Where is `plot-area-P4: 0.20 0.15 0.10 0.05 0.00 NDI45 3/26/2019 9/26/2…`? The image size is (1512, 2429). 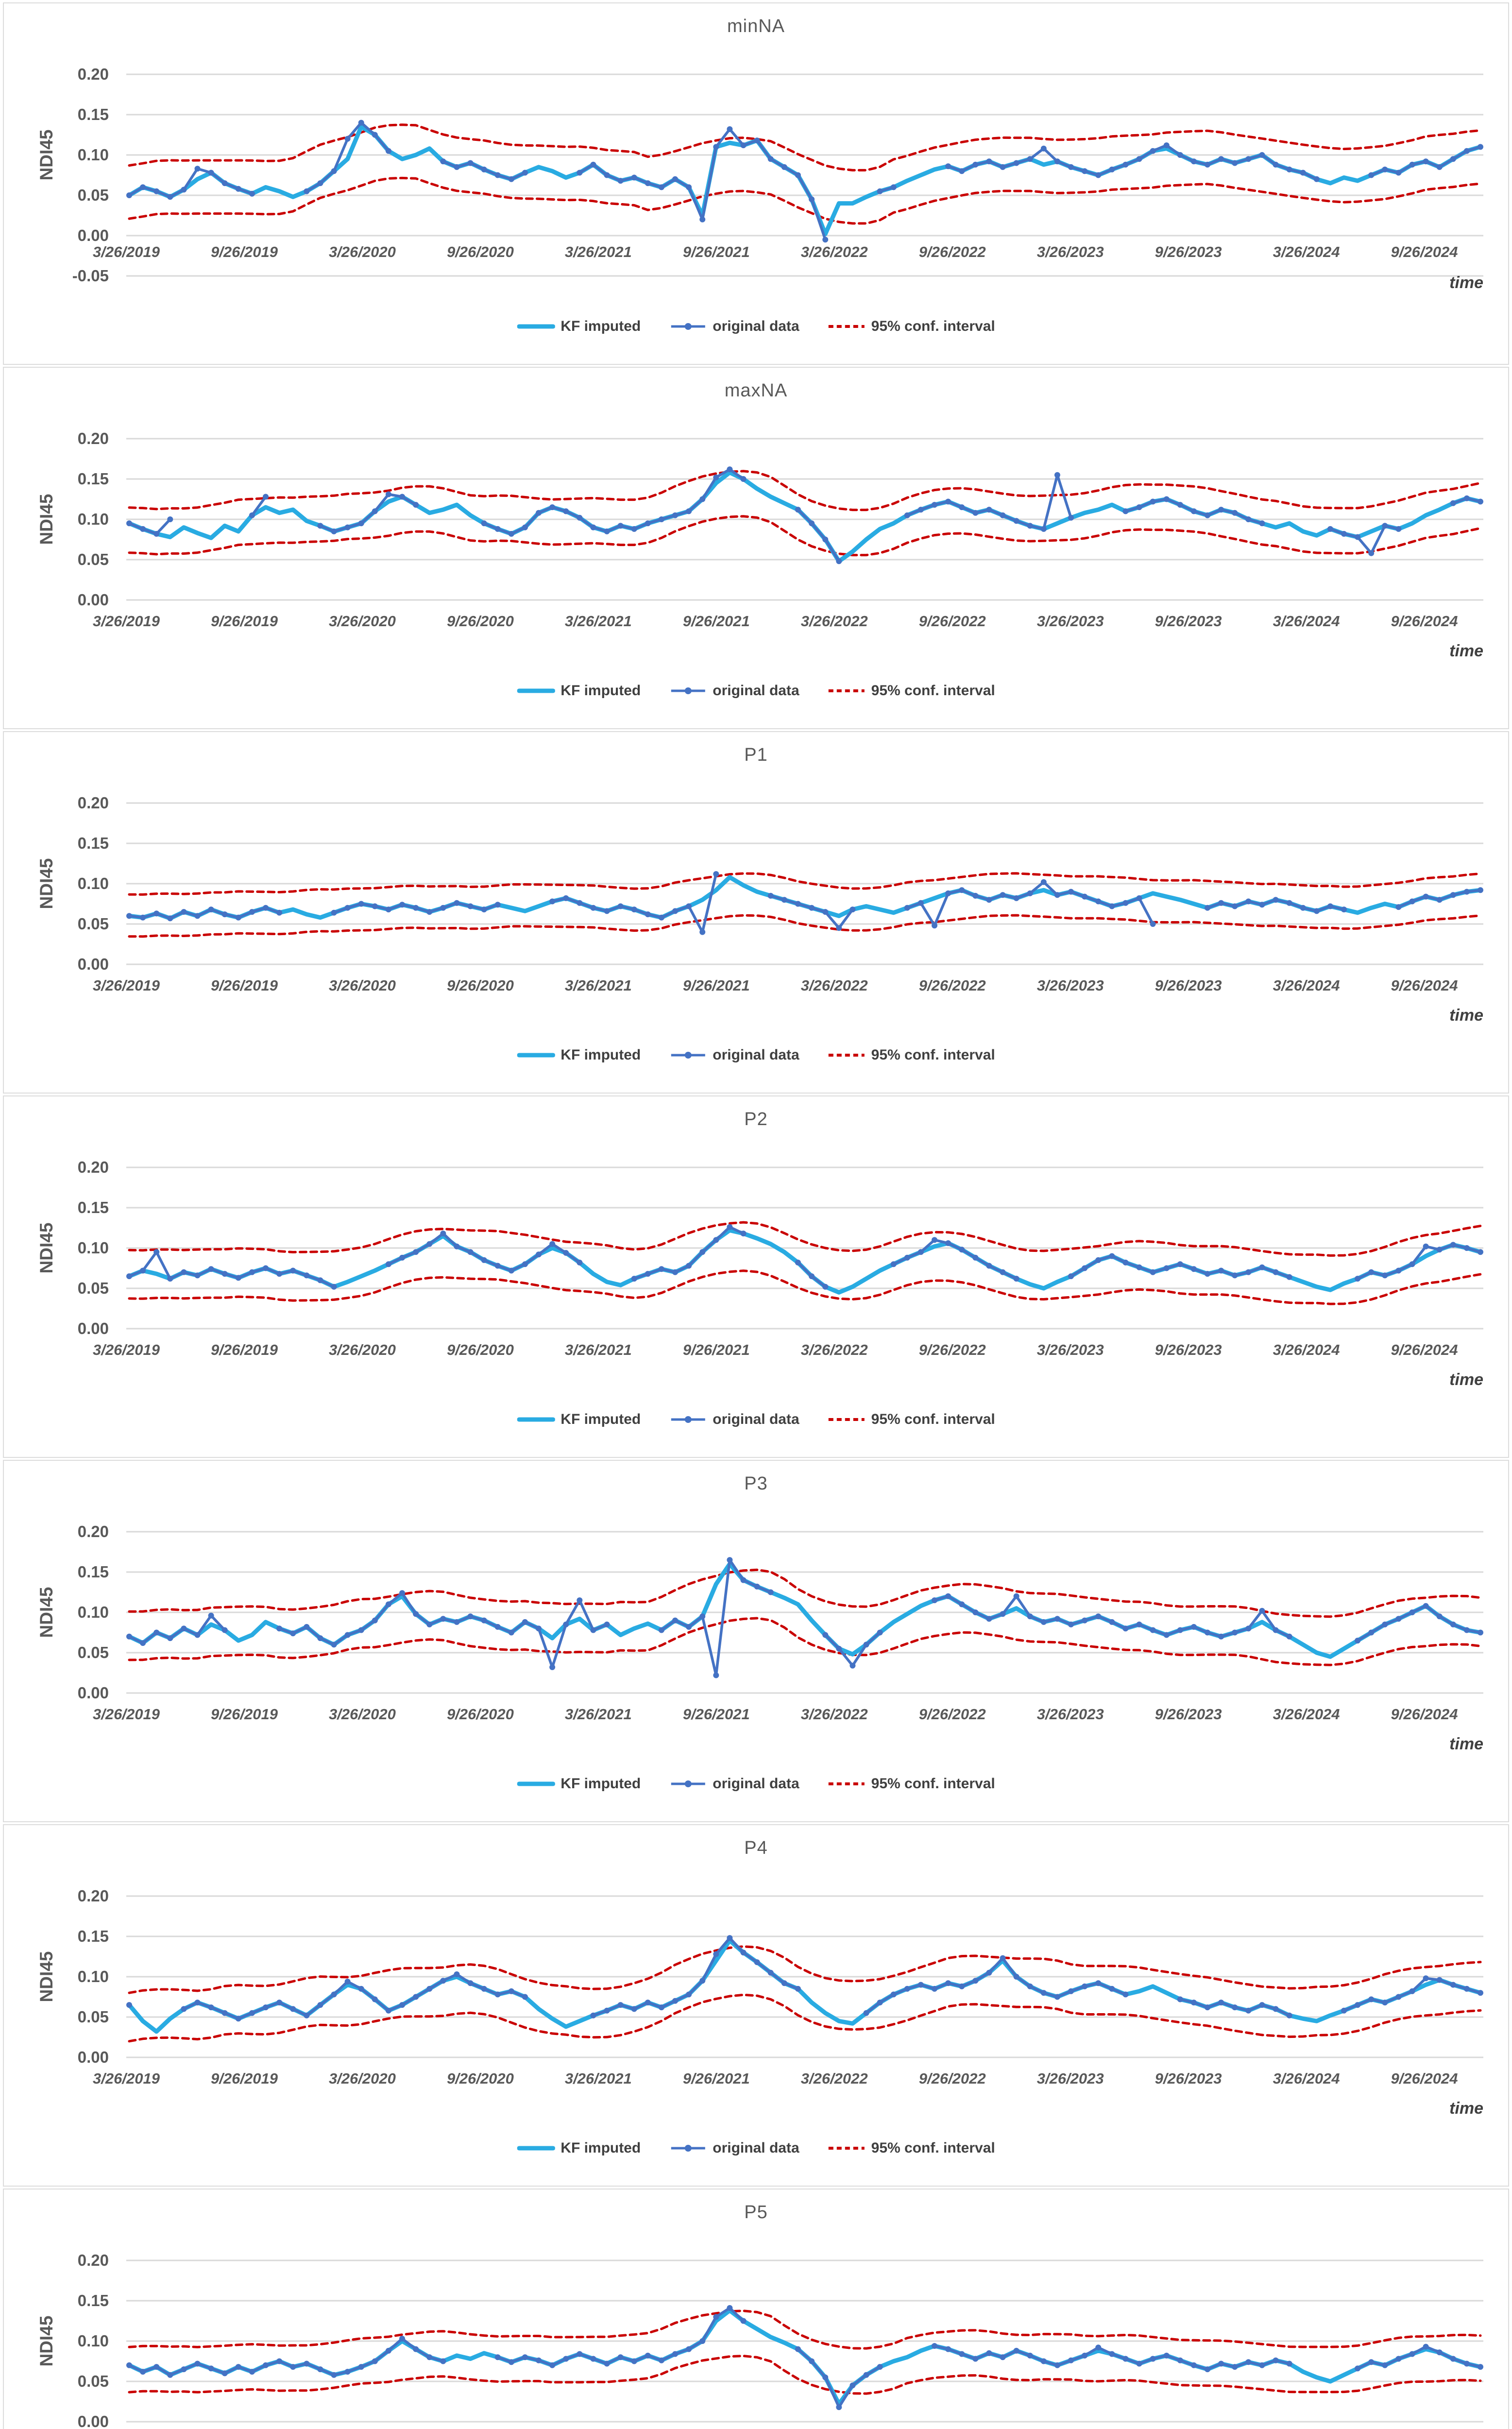
plot-area-P4: 0.20 0.15 0.10 0.05 0.00 NDI45 3/26/2019 9/26/2… is located at coordinates (759, 2003).